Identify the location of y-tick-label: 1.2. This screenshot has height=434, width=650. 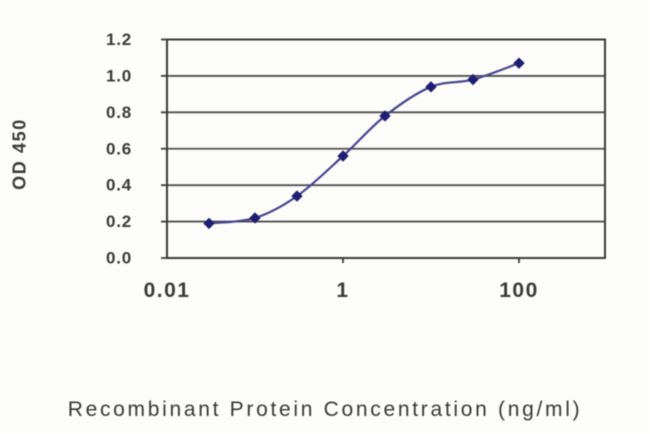
(119, 39).